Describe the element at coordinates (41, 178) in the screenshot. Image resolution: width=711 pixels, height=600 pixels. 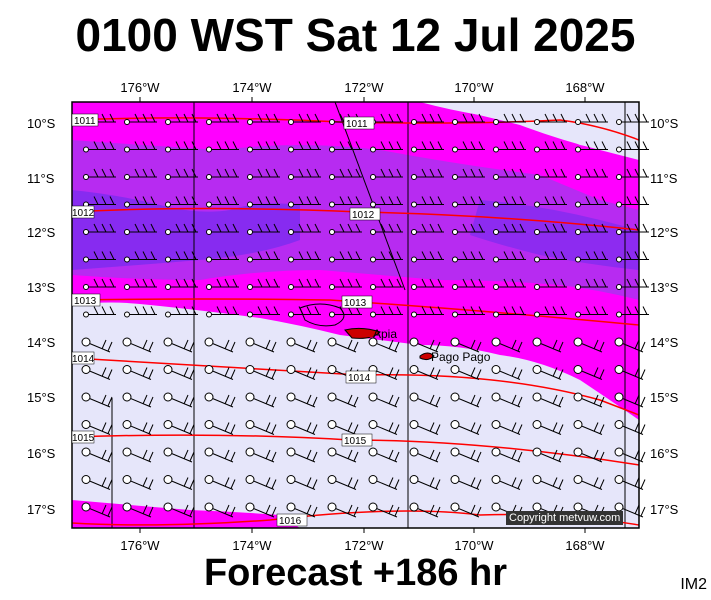
I see `lat-label-left-11s: 11°S` at that location.